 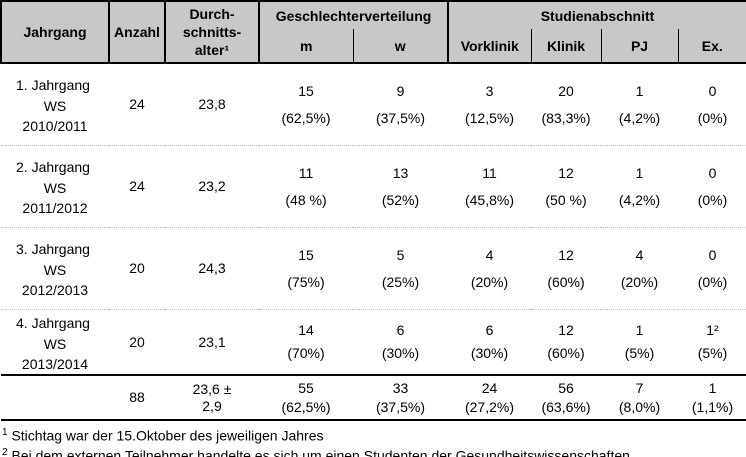 I want to click on count: 5, so click(x=400, y=254).